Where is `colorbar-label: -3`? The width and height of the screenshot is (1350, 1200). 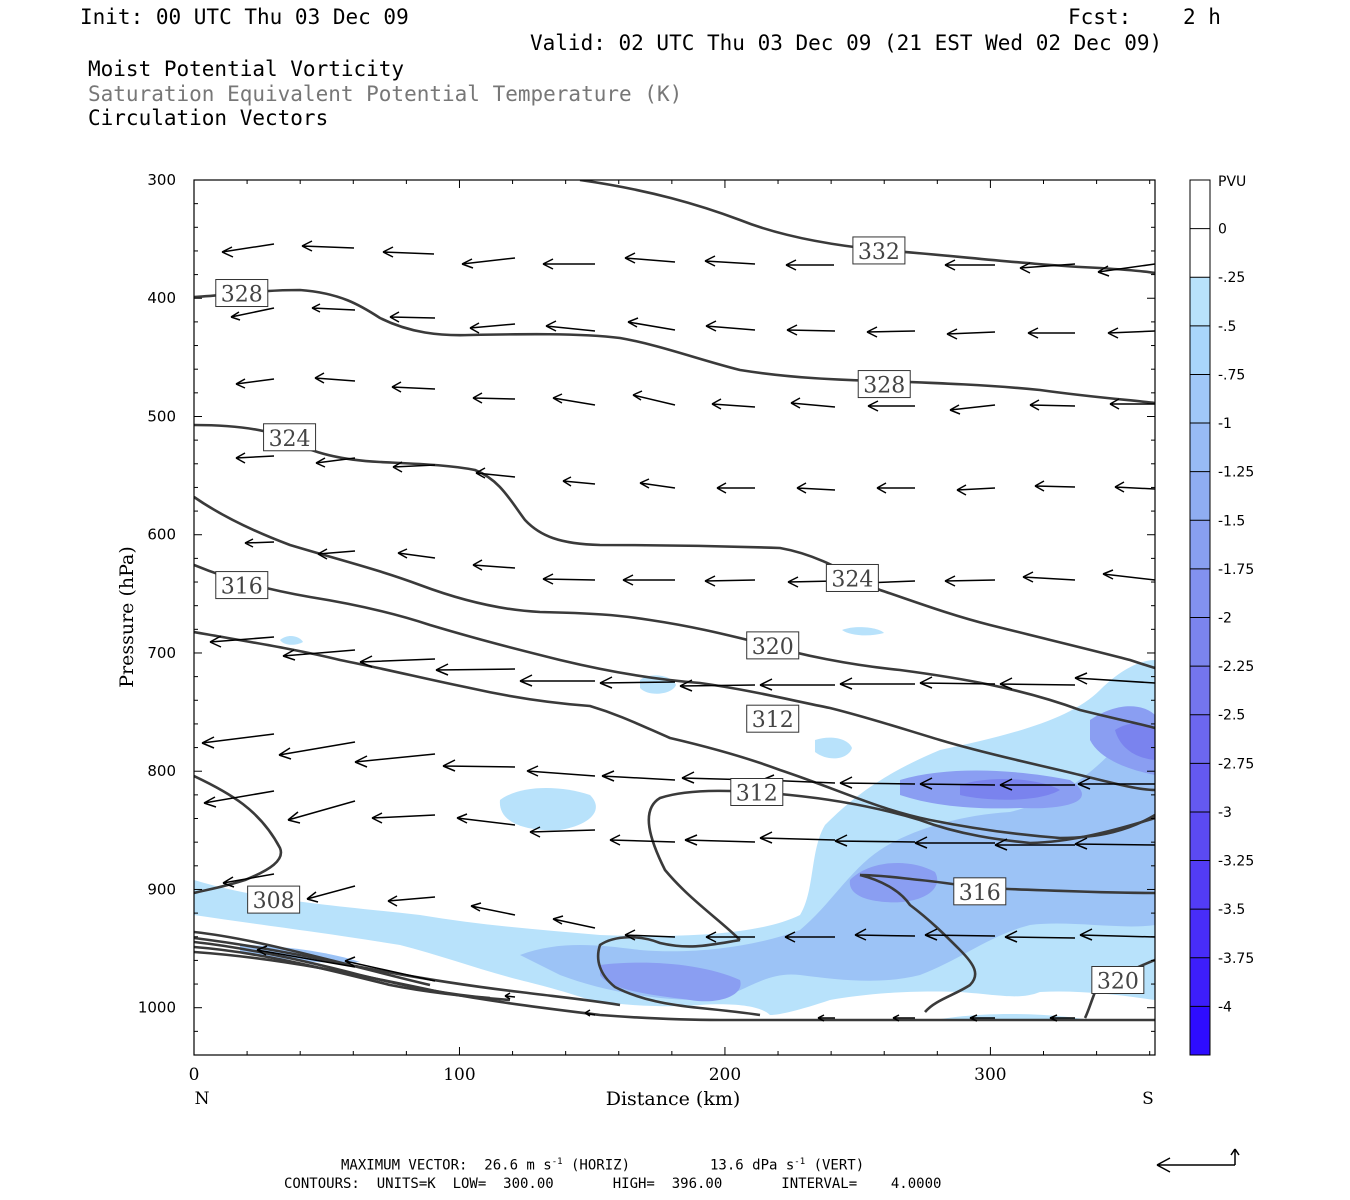
colorbar-label: -3 is located at coordinates (1225, 813).